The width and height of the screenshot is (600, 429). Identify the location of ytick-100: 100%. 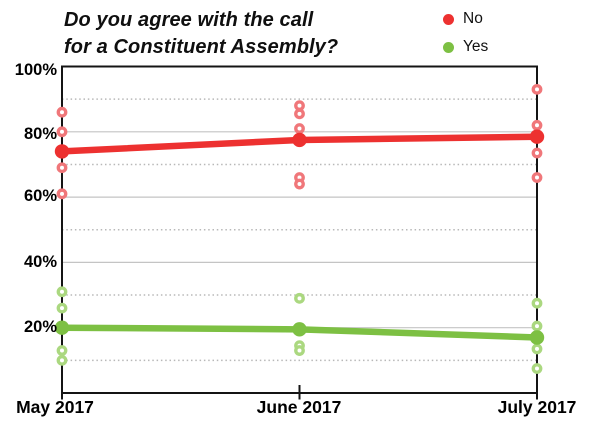
(35, 70).